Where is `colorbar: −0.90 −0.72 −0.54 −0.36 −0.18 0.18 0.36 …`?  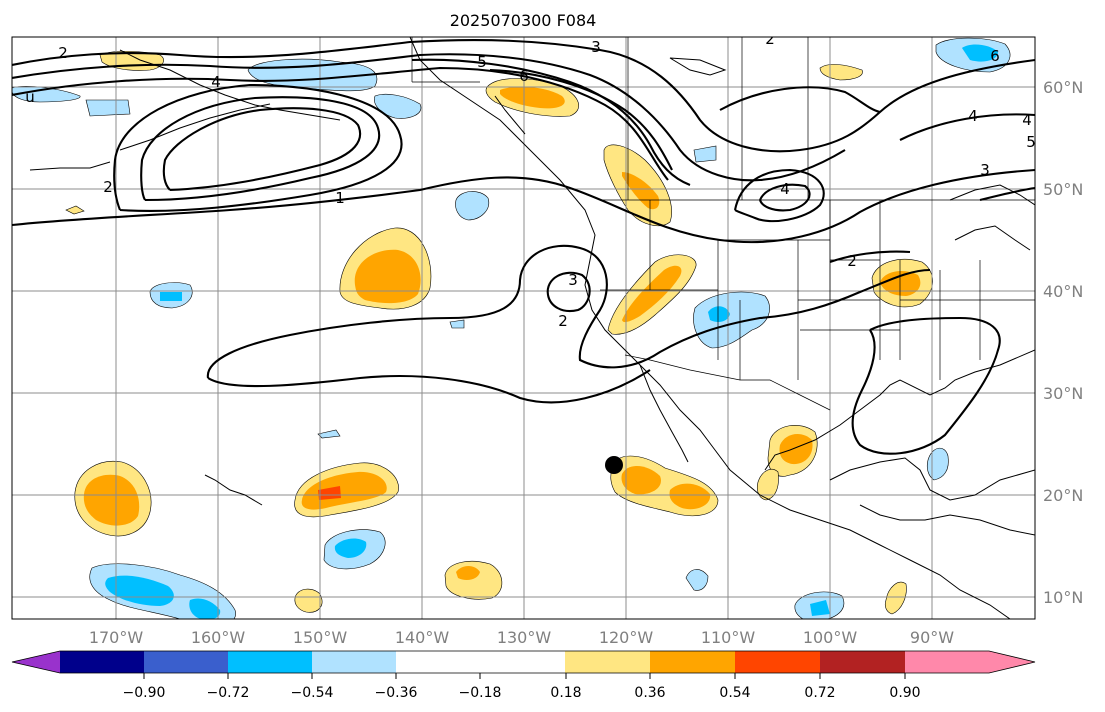
colorbar: −0.90 −0.72 −0.54 −0.36 −0.18 0.18 0.36 … is located at coordinates (523, 675).